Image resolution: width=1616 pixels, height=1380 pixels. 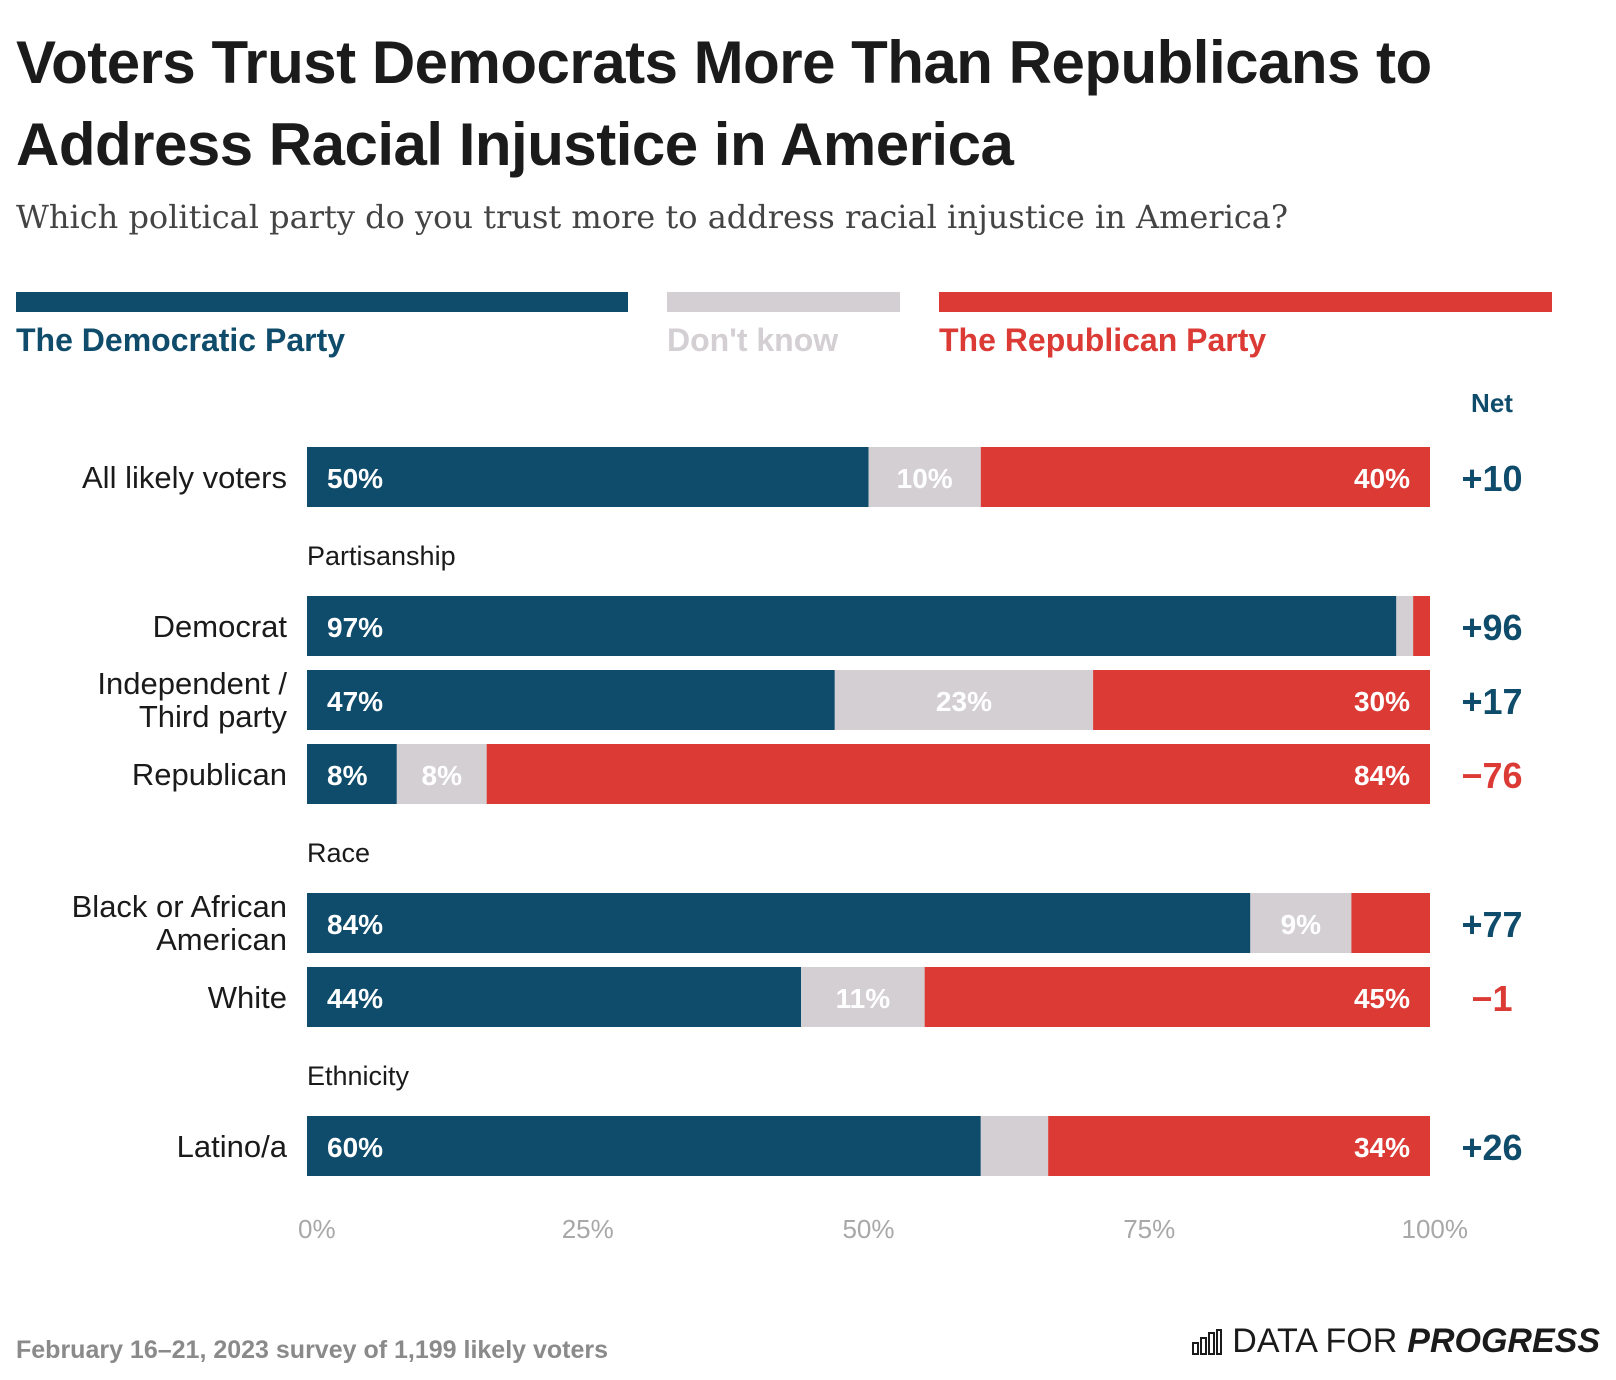 I want to click on row-label: Republican, so click(x=209, y=774).